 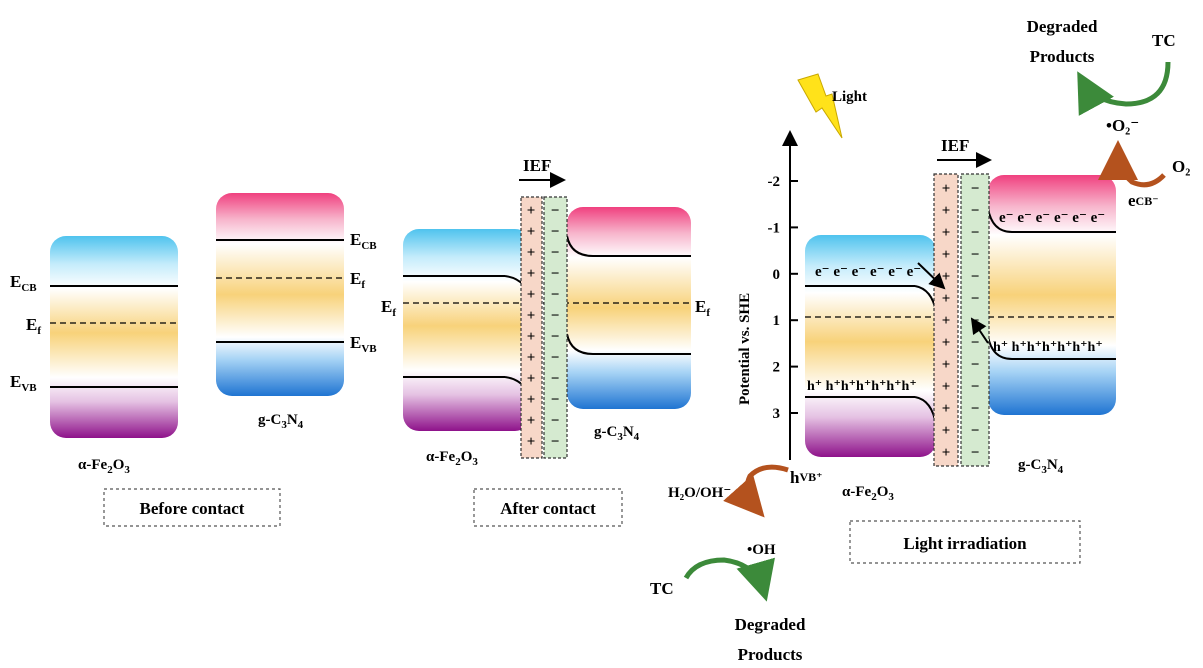 What do you see at coordinates (23, 283) in the screenshot?
I see `fe2o3-ecb-label: ECB` at bounding box center [23, 283].